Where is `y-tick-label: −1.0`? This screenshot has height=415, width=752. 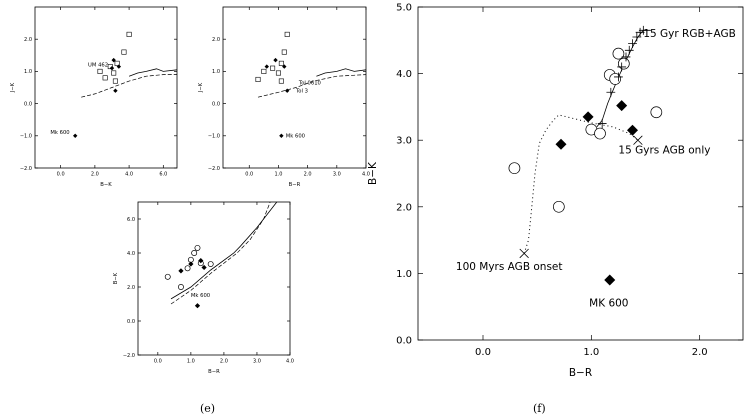
y-tick-label: −1.0 is located at coordinates (214, 137).